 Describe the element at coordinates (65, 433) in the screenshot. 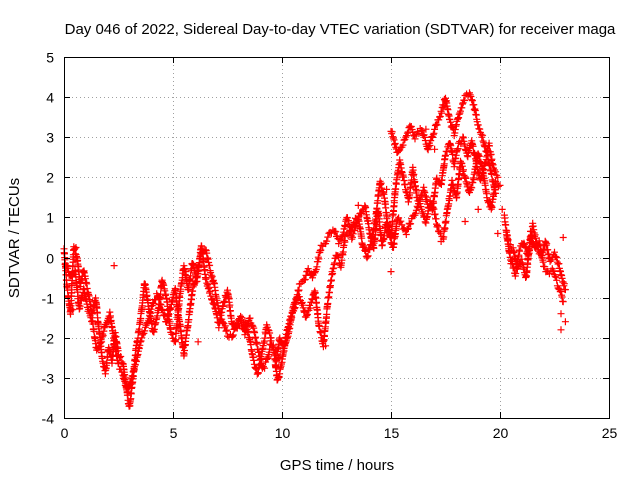

I see `x-tick-label: 0` at that location.